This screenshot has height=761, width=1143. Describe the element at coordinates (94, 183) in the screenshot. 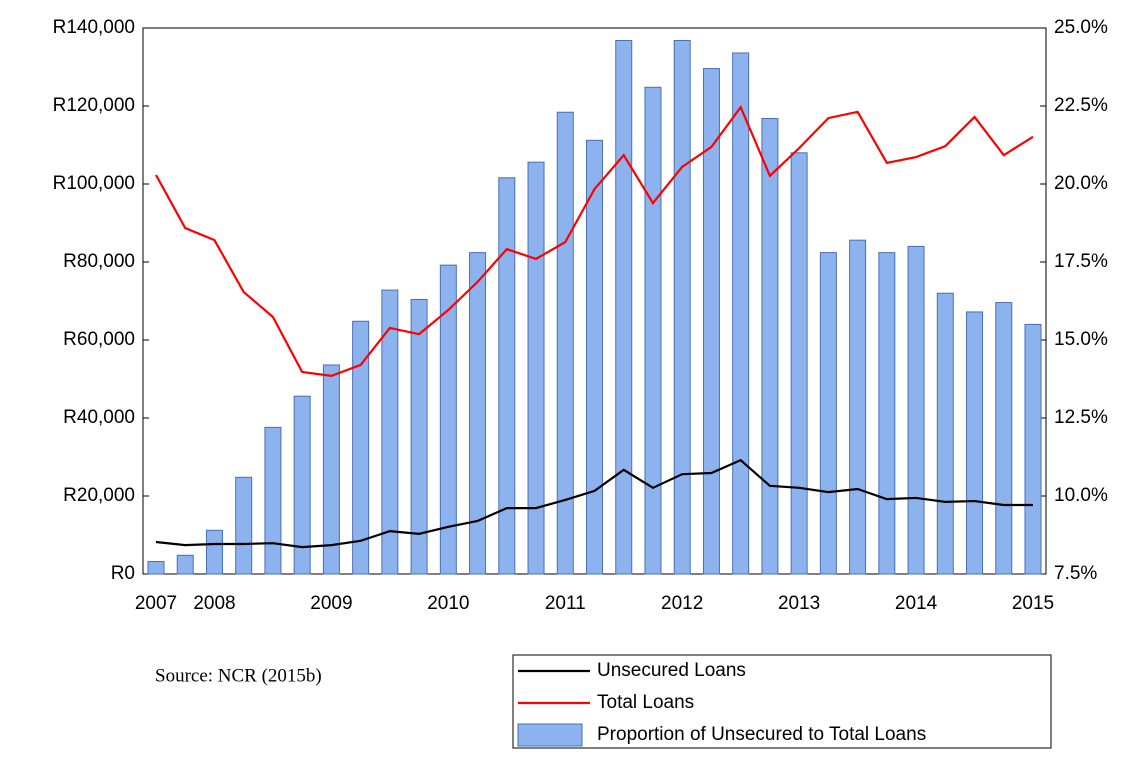

I see `y-tick-label: R100,000` at that location.